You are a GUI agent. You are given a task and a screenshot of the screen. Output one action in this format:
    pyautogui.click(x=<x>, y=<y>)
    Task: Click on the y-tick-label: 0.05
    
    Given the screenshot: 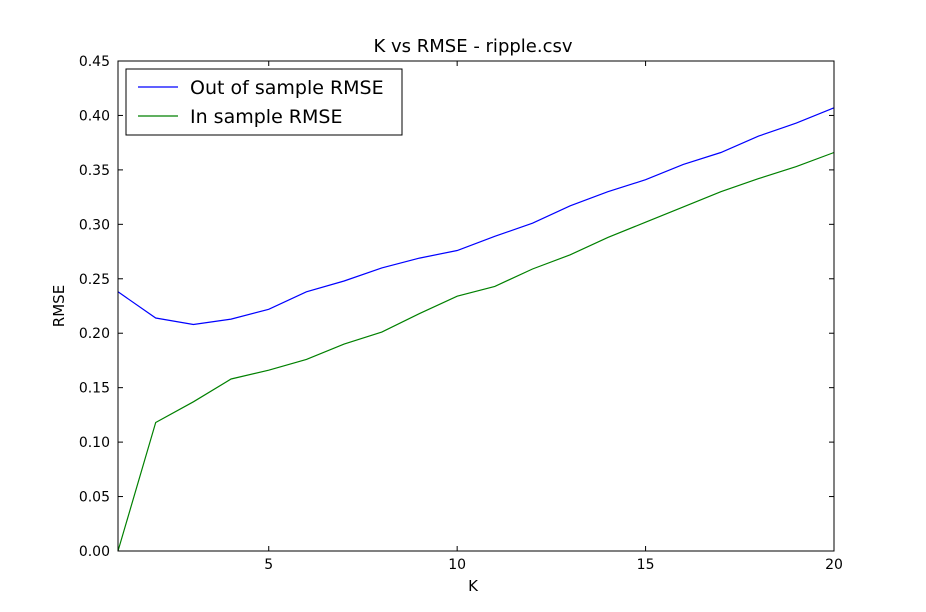 What is the action you would take?
    pyautogui.click(x=94, y=498)
    